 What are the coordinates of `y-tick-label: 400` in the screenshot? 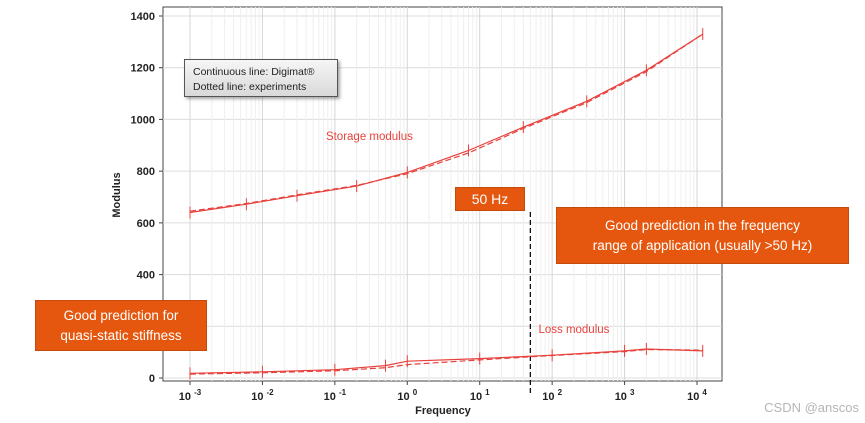 It's located at (146, 276).